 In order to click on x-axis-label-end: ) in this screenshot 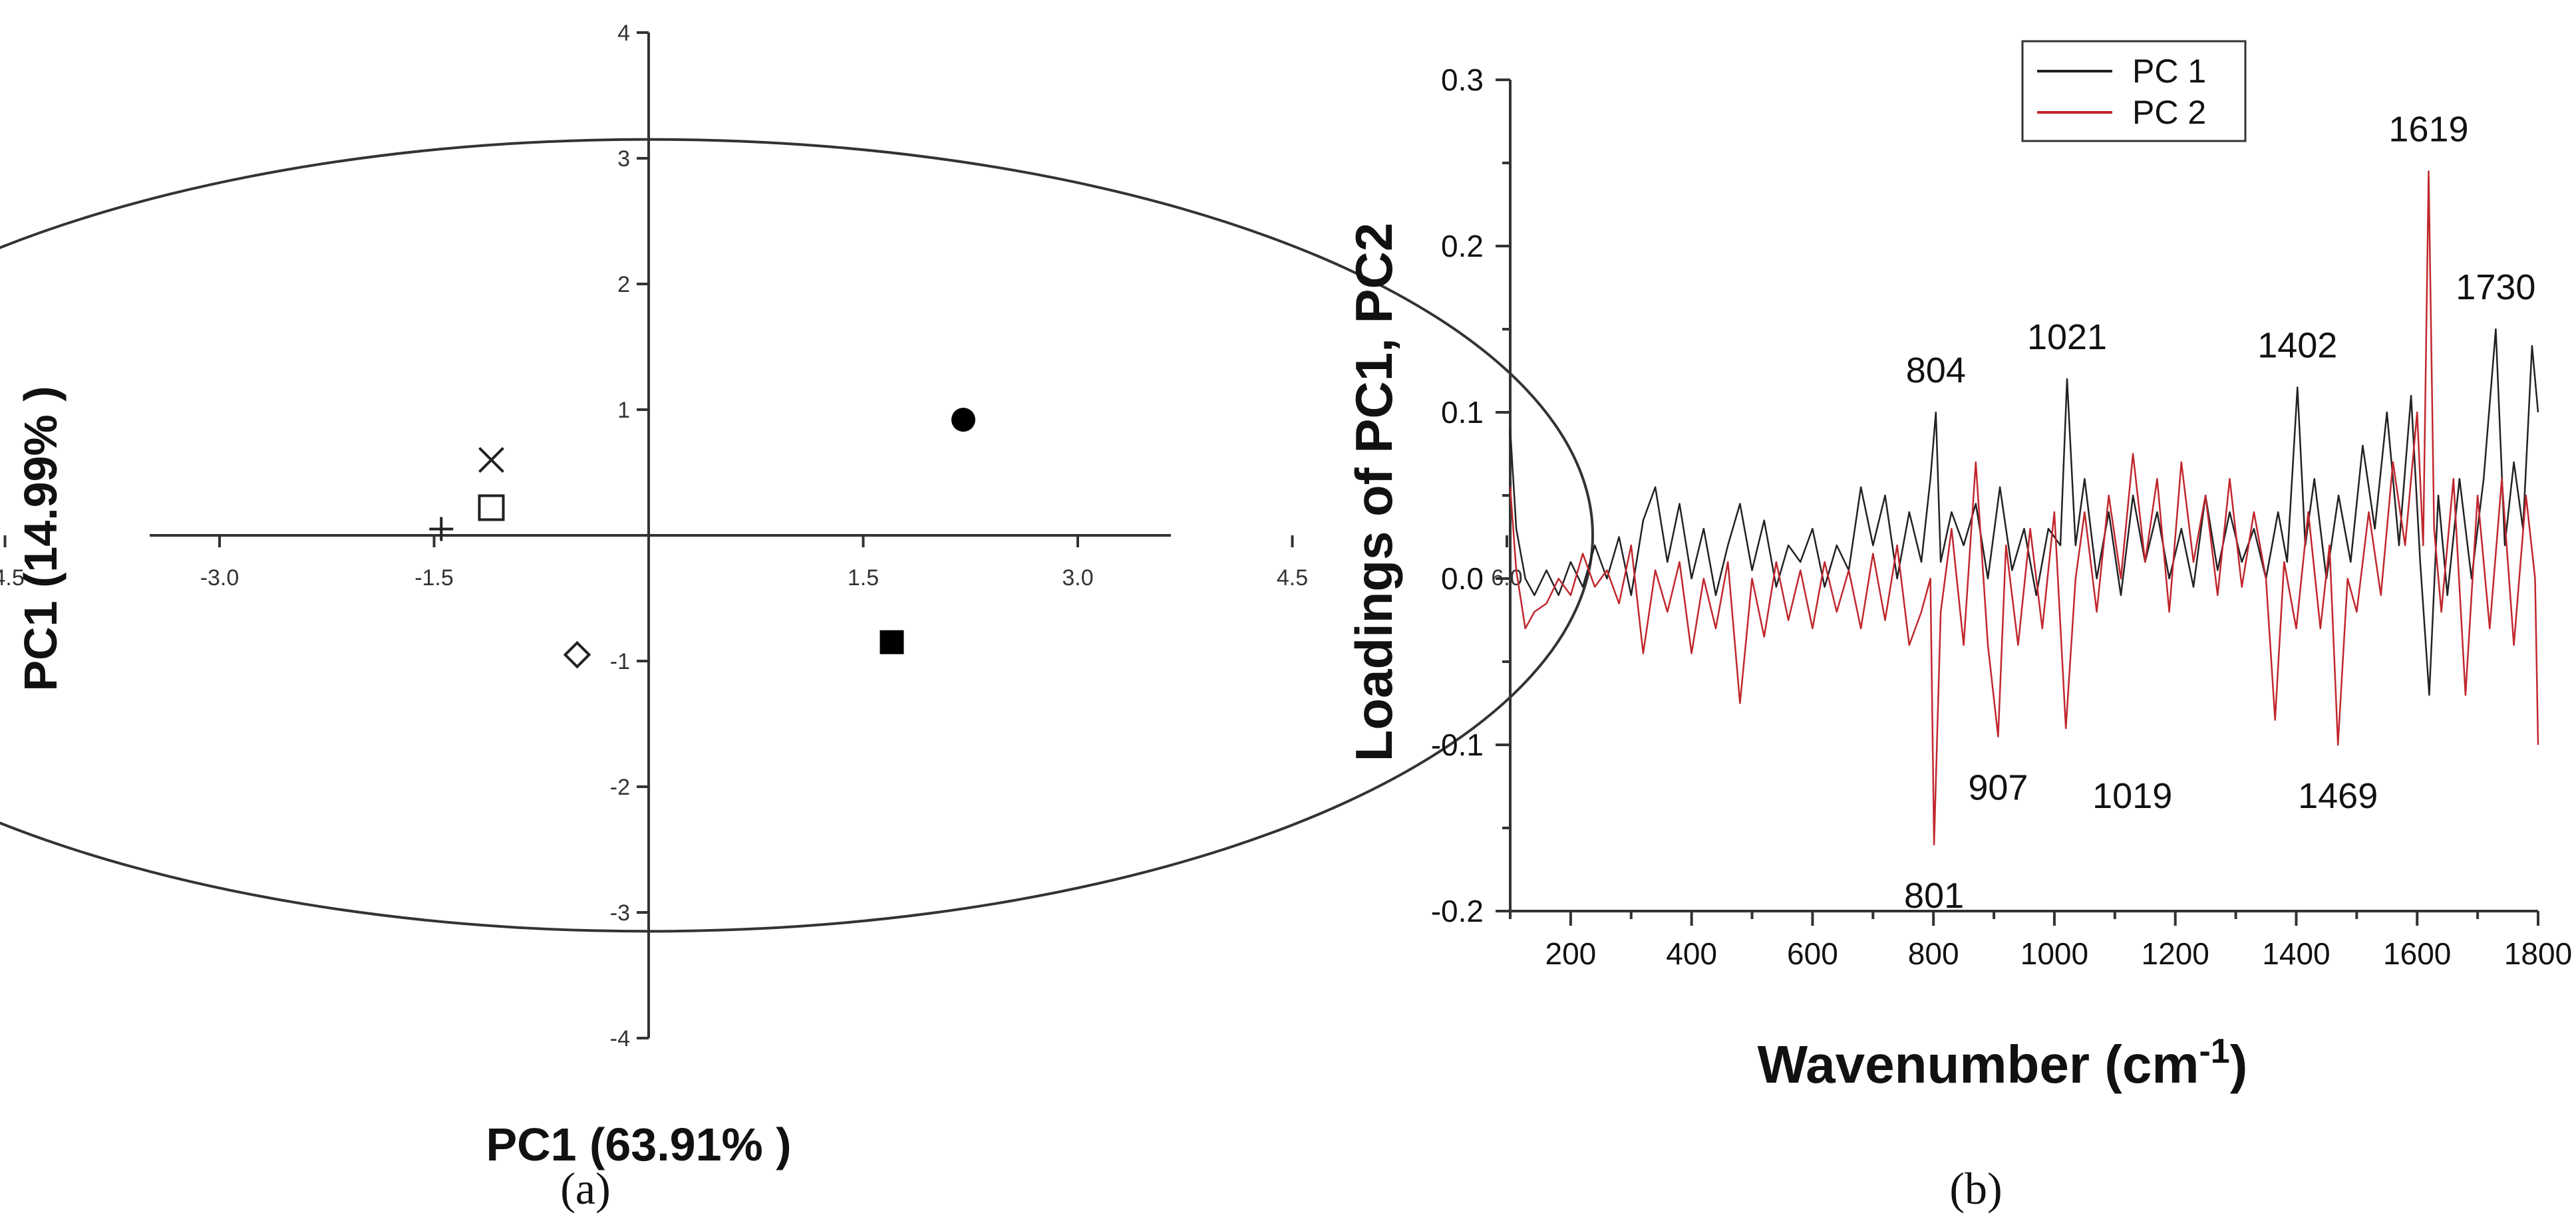, I will do `click(2239, 1064)`.